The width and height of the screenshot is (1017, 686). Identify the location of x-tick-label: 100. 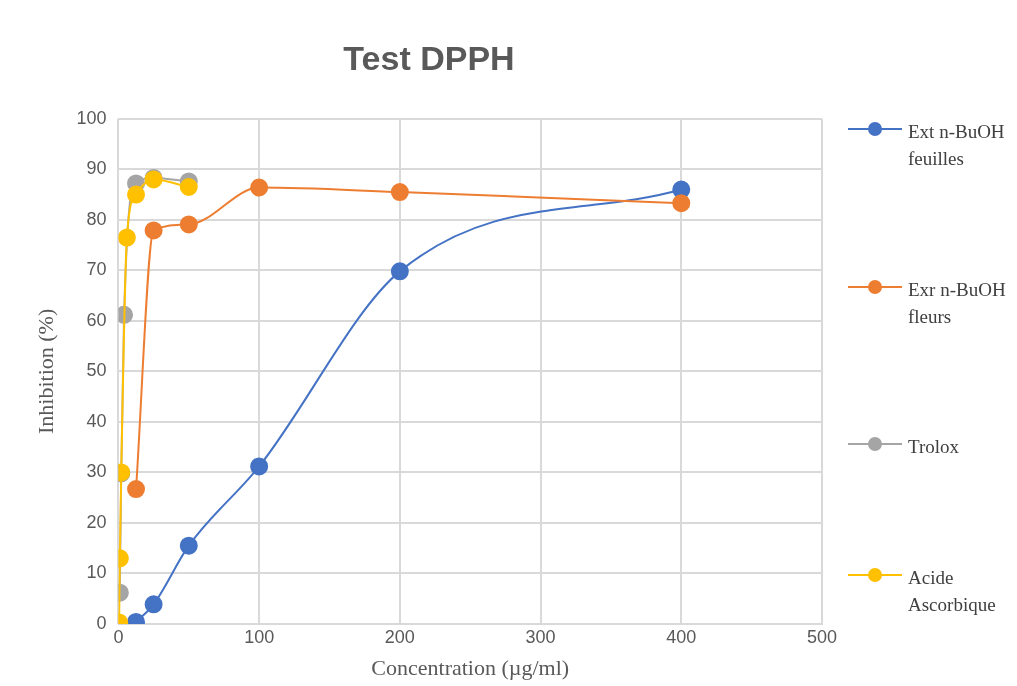
(259, 636).